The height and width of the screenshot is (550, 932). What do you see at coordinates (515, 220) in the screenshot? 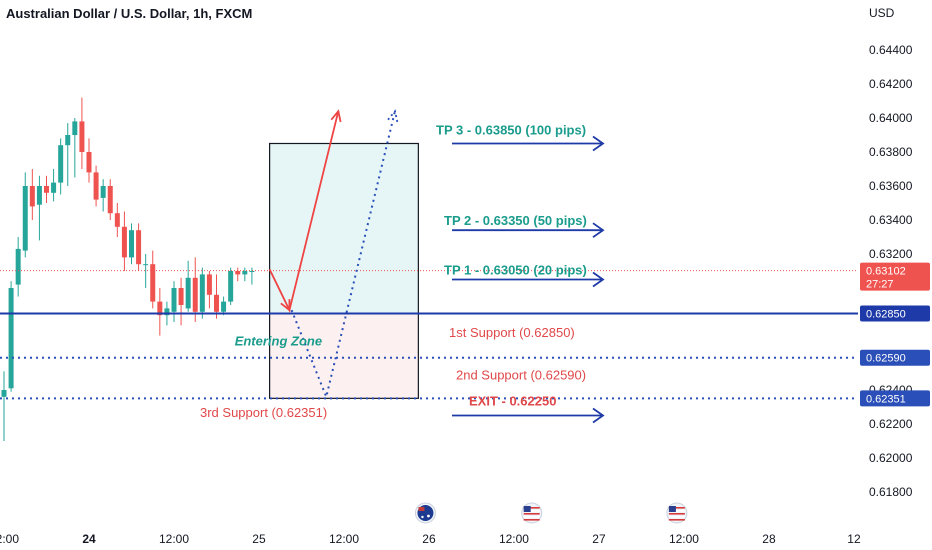
I see `target-label: TP 2 - 0.63350 (50 pips)` at bounding box center [515, 220].